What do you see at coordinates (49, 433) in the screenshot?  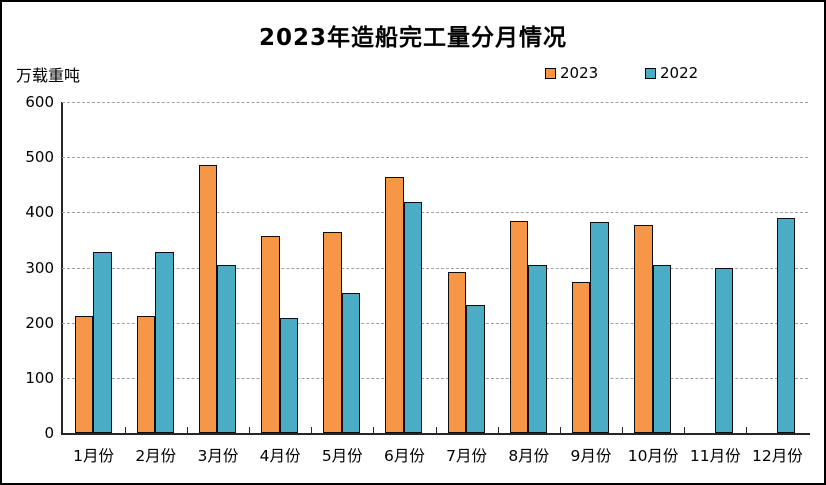 I see `y-tick-label-0: 0` at bounding box center [49, 433].